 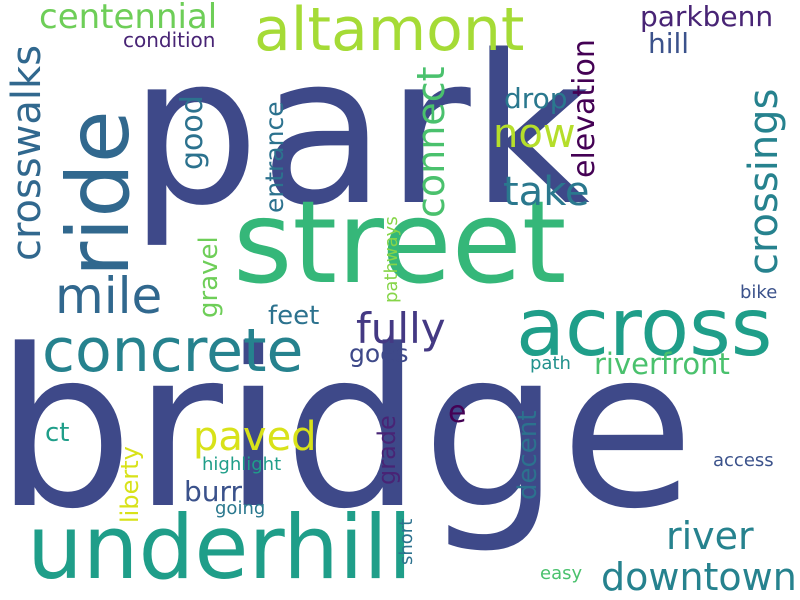 I want to click on word-altamont: altamont, so click(x=389, y=32).